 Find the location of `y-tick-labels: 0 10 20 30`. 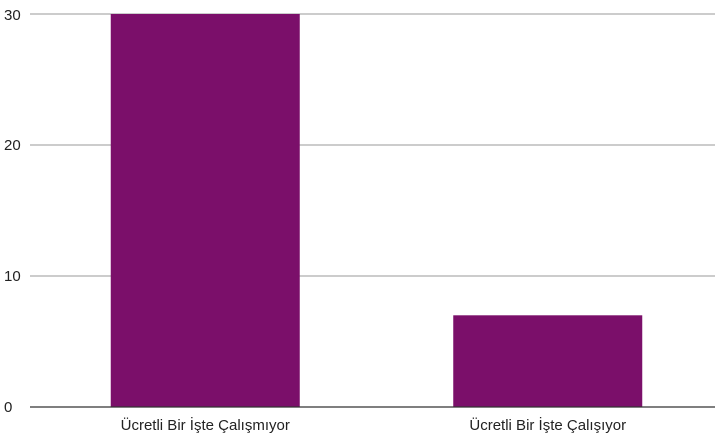

y-tick-labels: 0 10 20 30 is located at coordinates (12, 211).